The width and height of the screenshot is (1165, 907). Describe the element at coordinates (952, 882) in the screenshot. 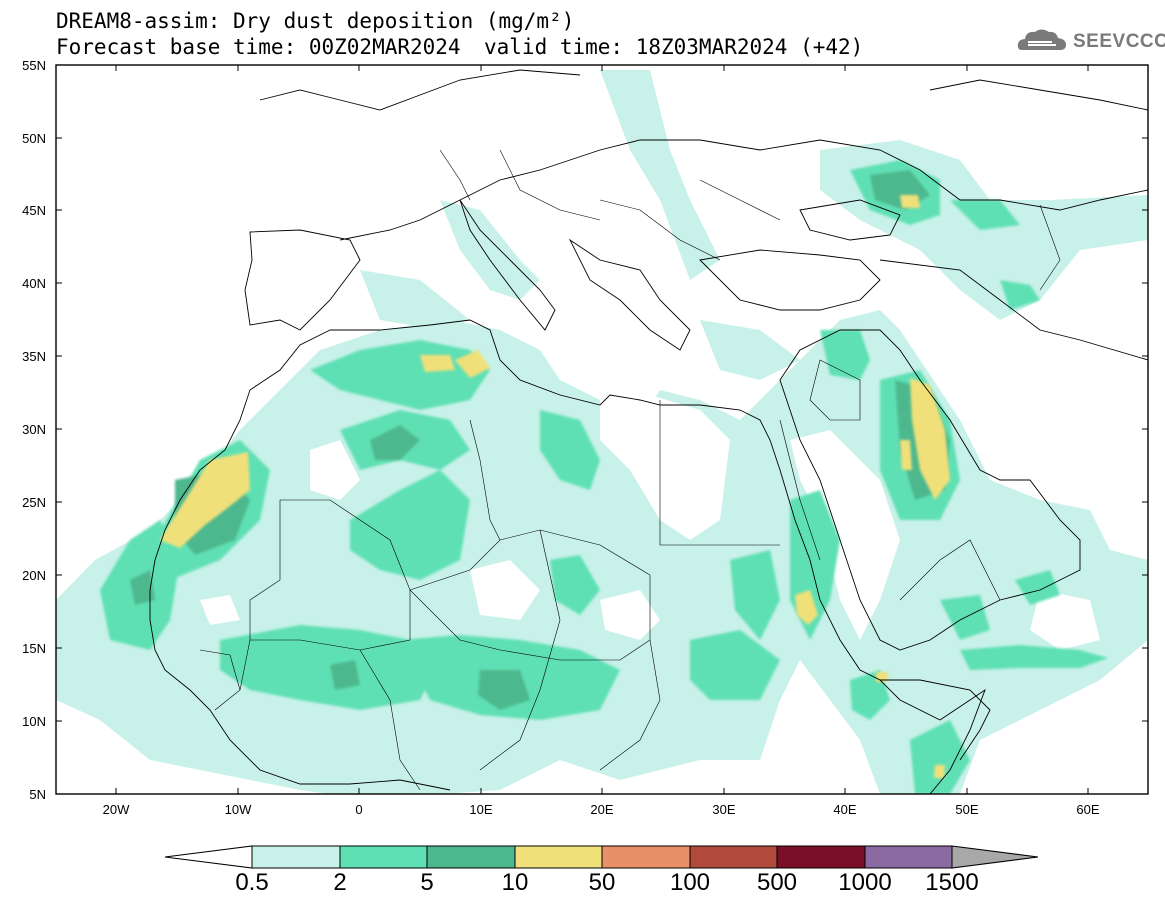

I see `colorbar-label: 1500` at that location.